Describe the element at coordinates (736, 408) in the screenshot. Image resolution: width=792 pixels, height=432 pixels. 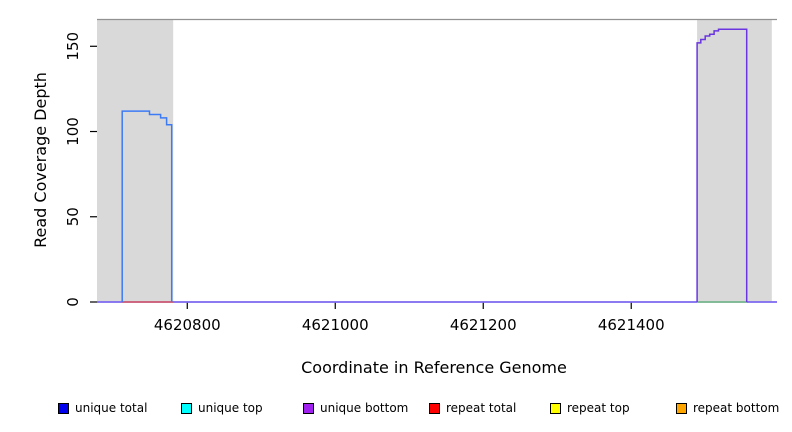
I see `legend-label: repeat bottom` at that location.